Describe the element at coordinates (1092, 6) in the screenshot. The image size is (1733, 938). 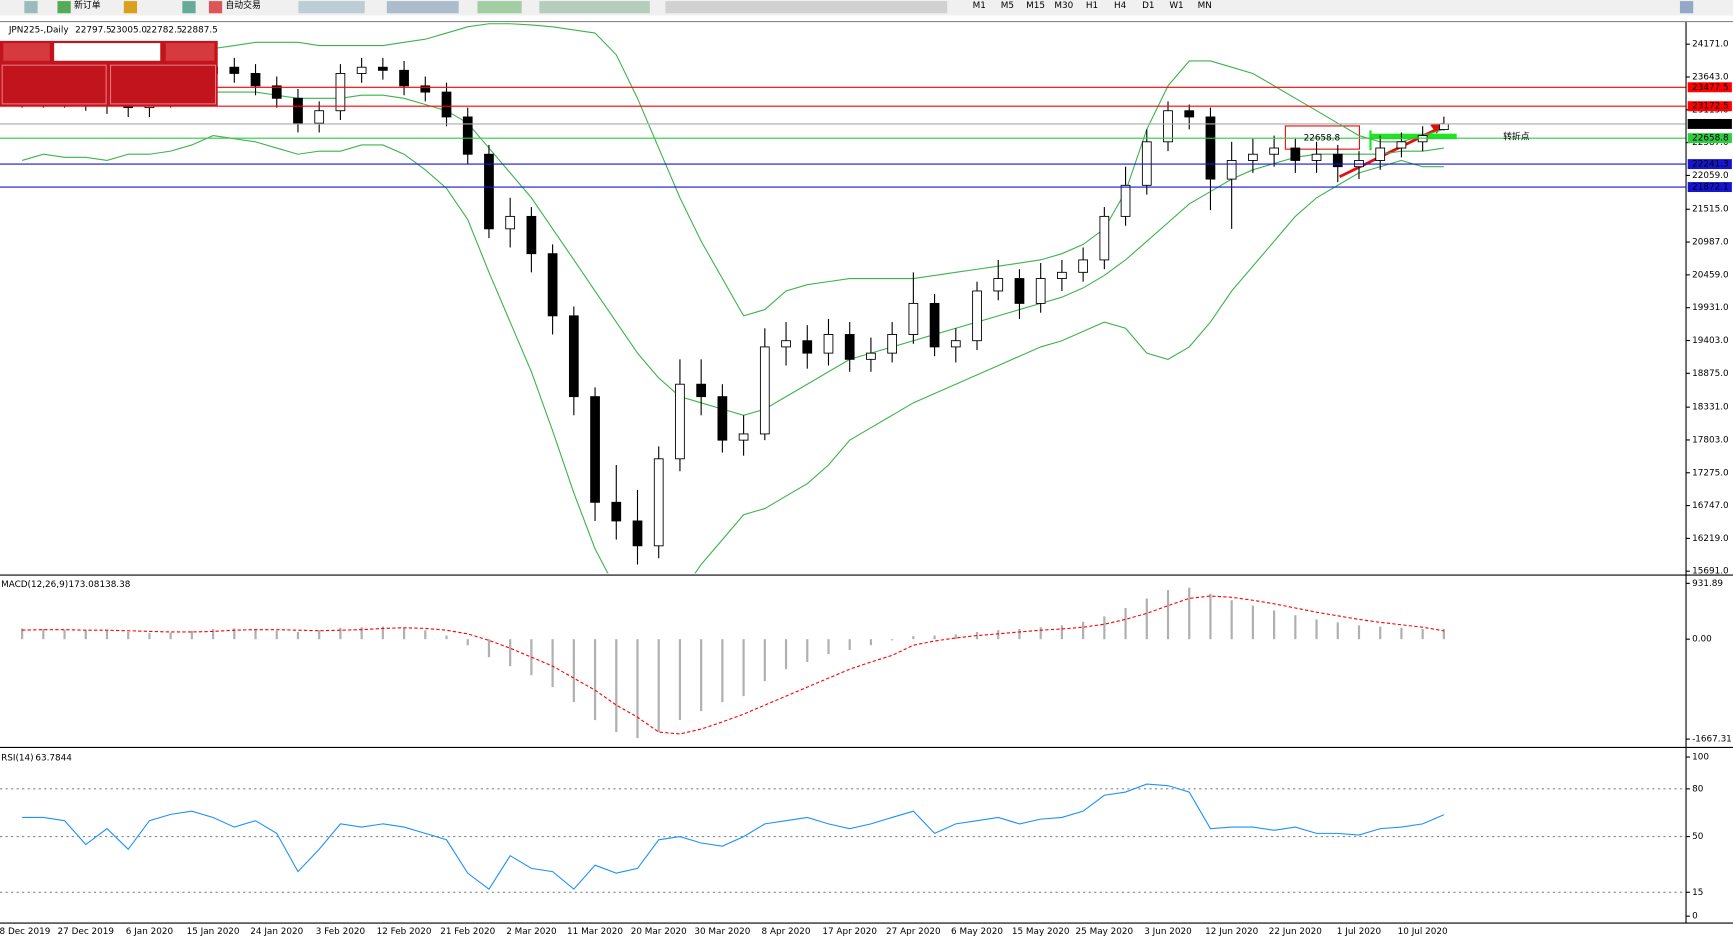
I see `timeframe-button: H1` at that location.